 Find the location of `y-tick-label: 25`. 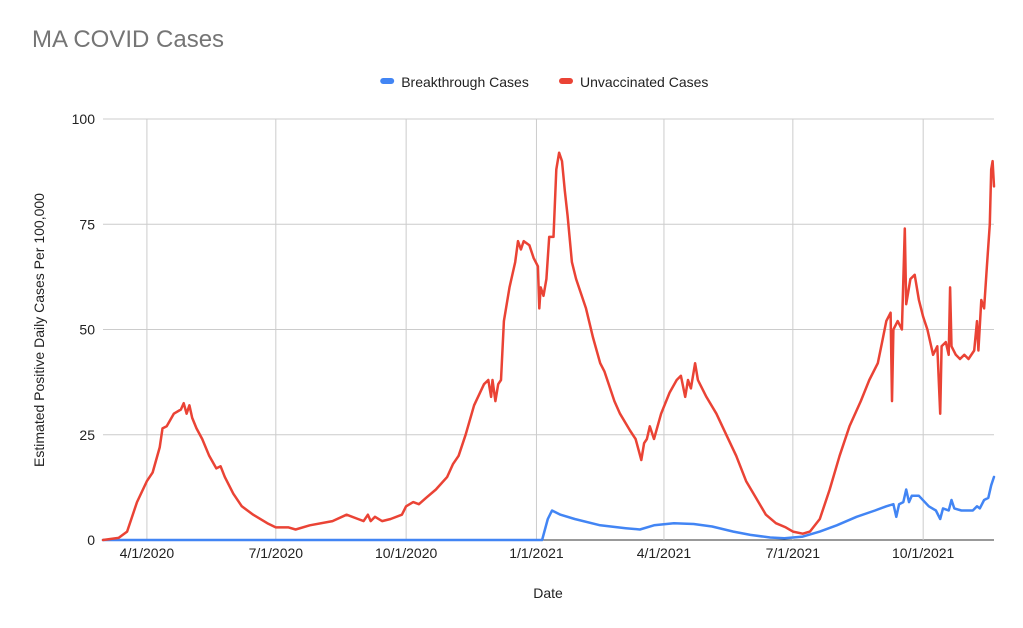

y-tick-label: 25 is located at coordinates (87, 435).